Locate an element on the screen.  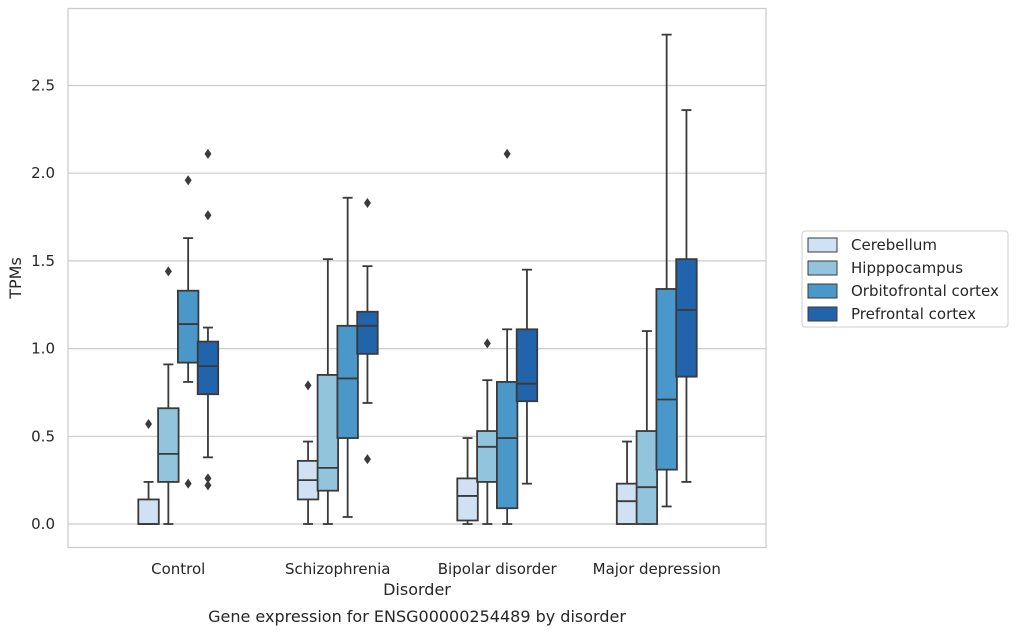
y-axis-label: TPMs is located at coordinates (15, 278).